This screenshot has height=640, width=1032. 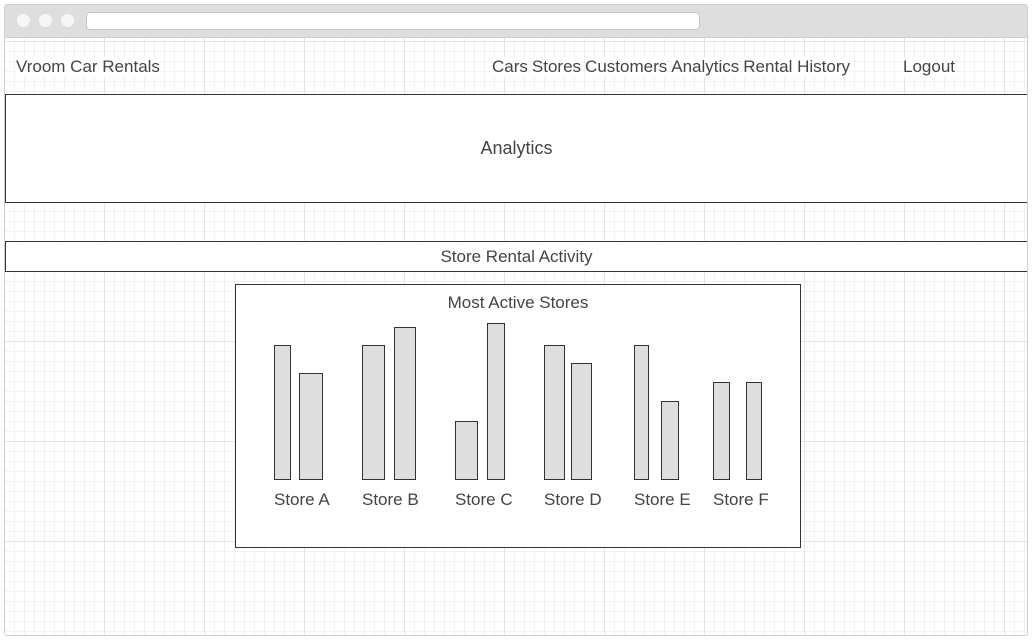 I want to click on section-title: Store Rental Activity, so click(x=516, y=256).